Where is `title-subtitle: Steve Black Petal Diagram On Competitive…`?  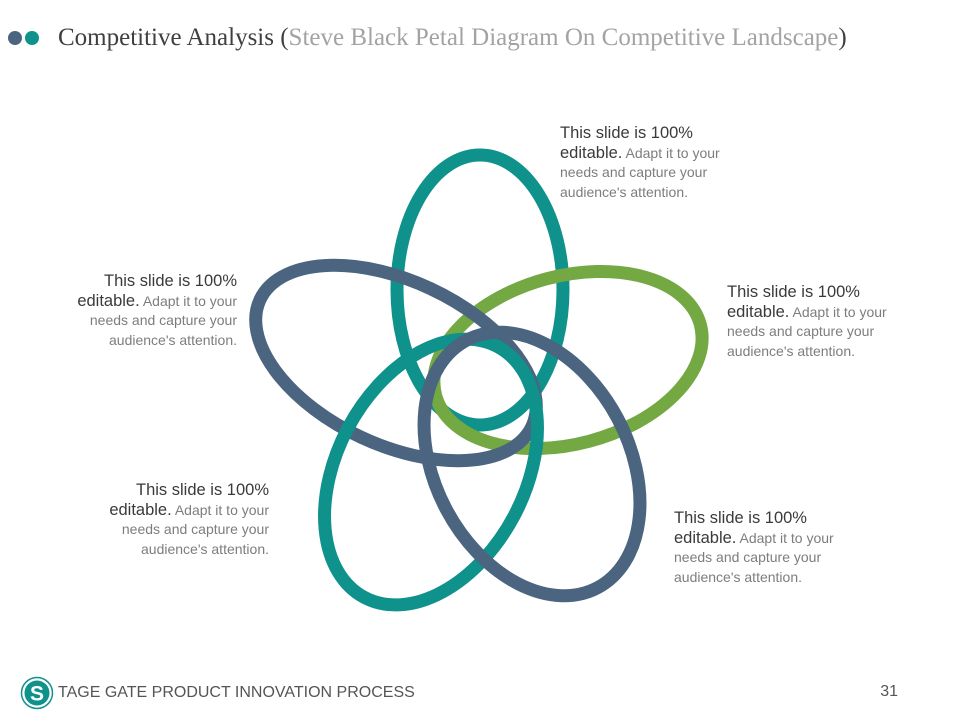 title-subtitle: Steve Black Petal Diagram On Competitive… is located at coordinates (563, 37).